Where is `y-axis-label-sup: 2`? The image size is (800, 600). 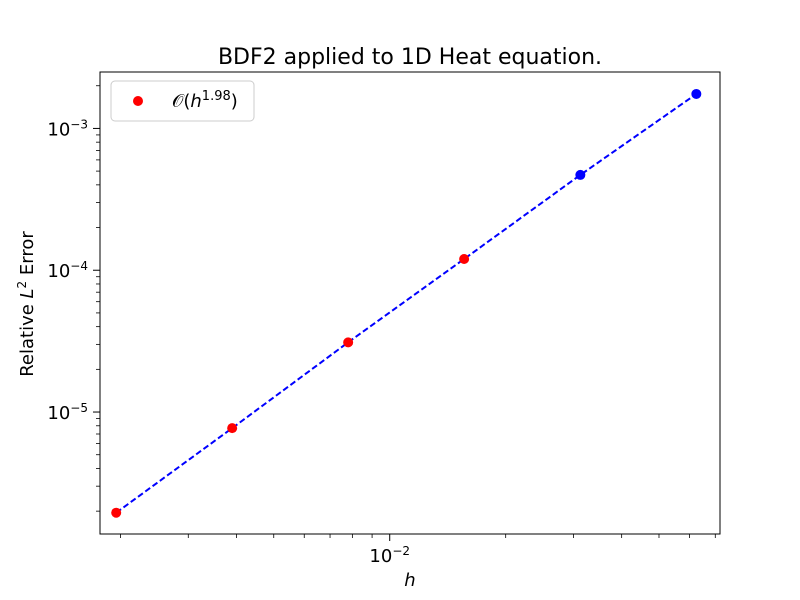
y-axis-label-sup: 2 is located at coordinates (22, 285).